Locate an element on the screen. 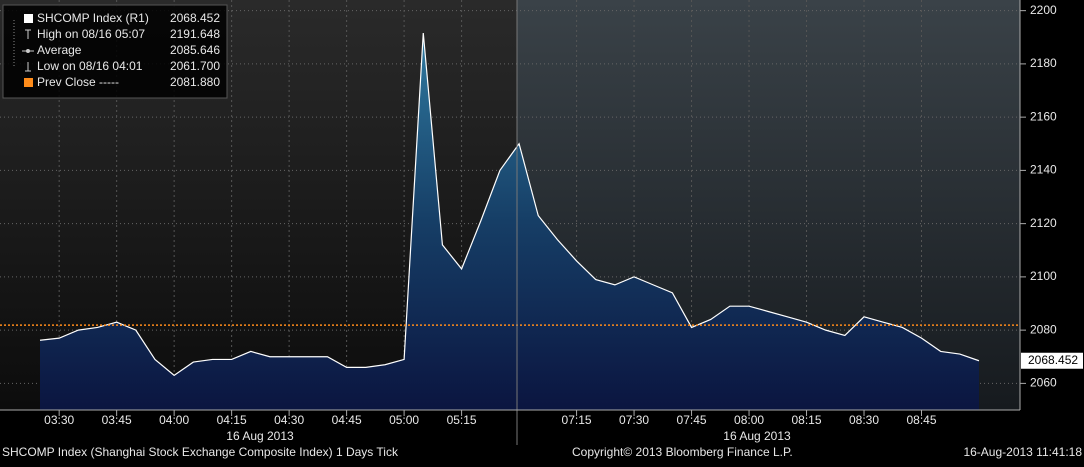 This screenshot has height=467, width=1084. x-tick-label: 04:45 is located at coordinates (347, 420).